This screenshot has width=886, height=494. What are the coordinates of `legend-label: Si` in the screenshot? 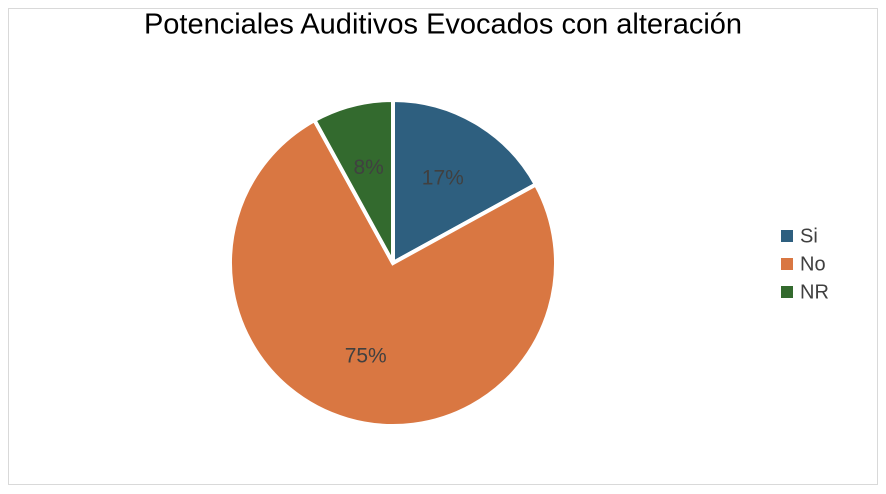 It's located at (809, 236).